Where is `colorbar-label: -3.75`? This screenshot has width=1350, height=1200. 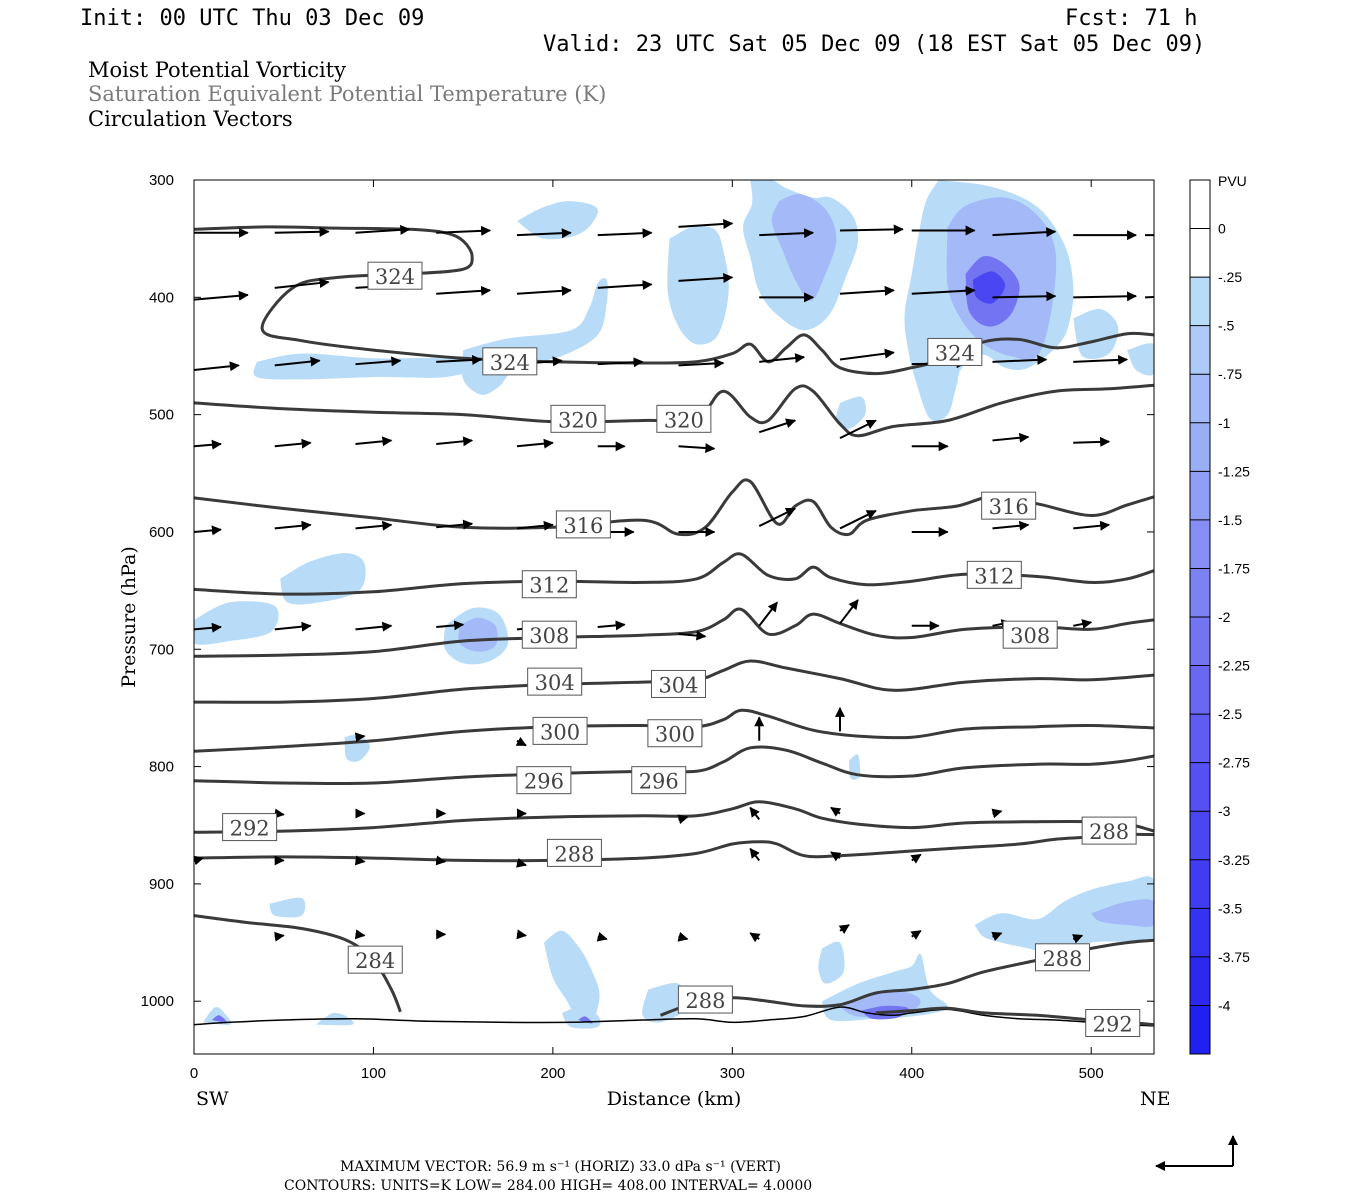 colorbar-label: -3.75 is located at coordinates (1234, 957).